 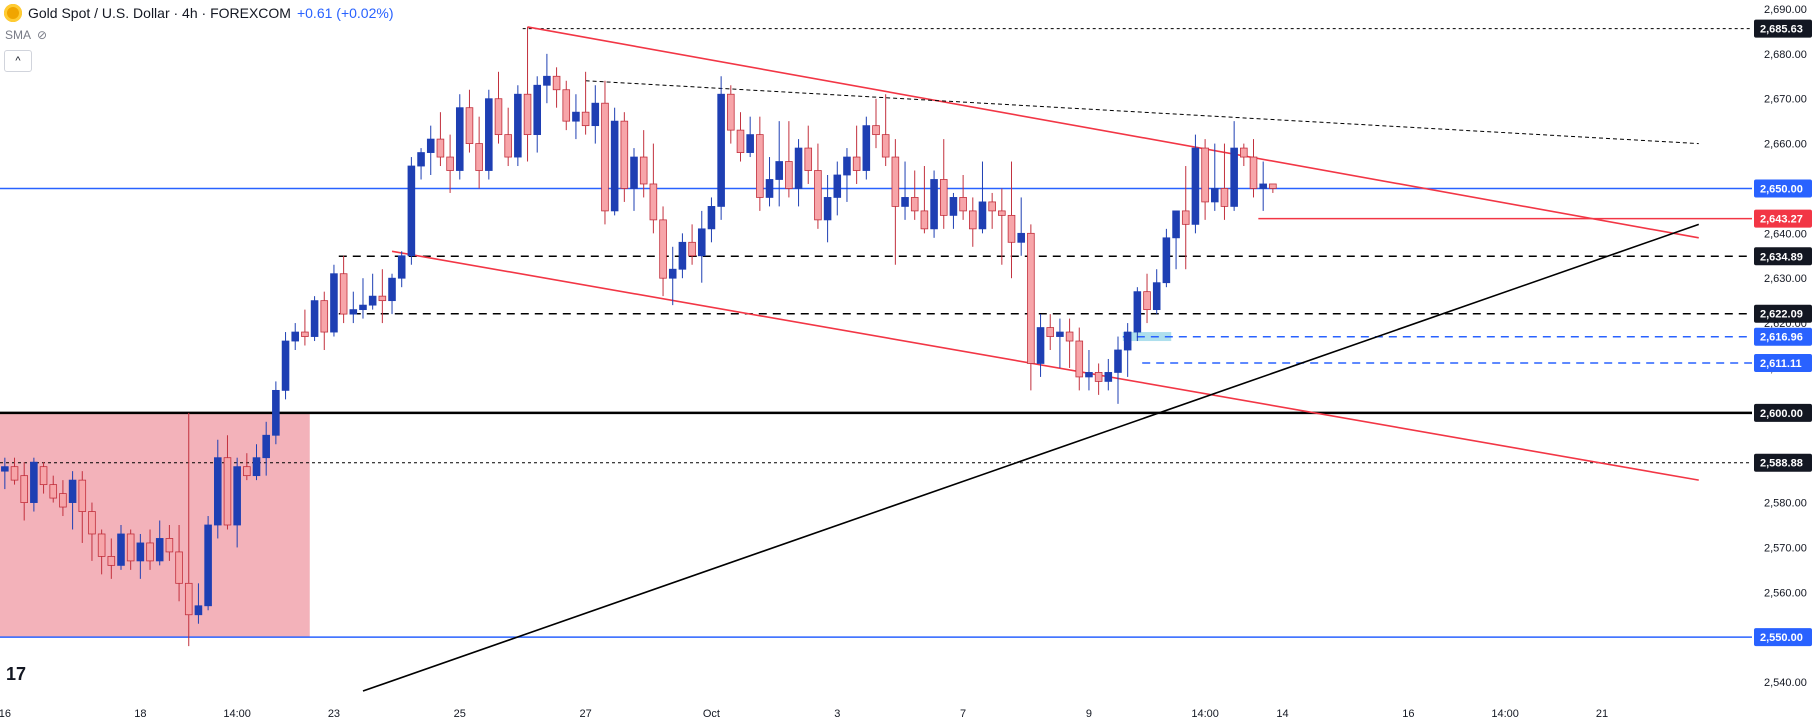 What do you see at coordinates (1781, 414) in the screenshot?
I see `price-label: 2,600.00` at bounding box center [1781, 414].